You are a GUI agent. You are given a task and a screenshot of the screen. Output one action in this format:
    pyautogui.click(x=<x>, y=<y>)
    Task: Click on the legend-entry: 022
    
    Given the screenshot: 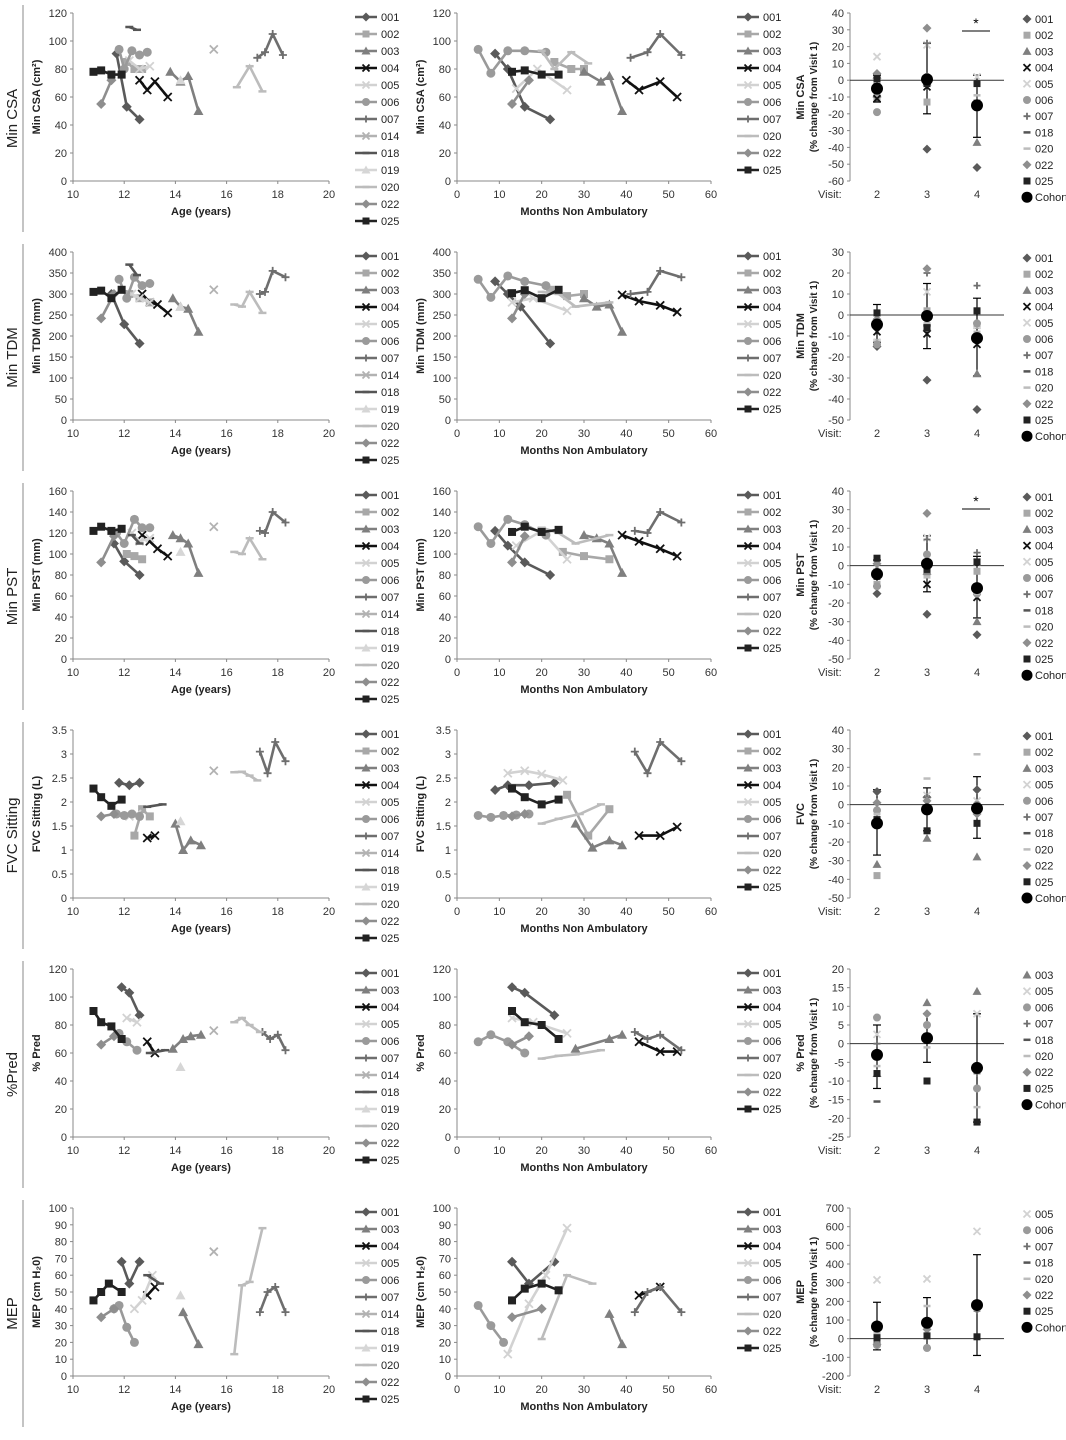 What is the action you would take?
    pyautogui.click(x=759, y=632)
    